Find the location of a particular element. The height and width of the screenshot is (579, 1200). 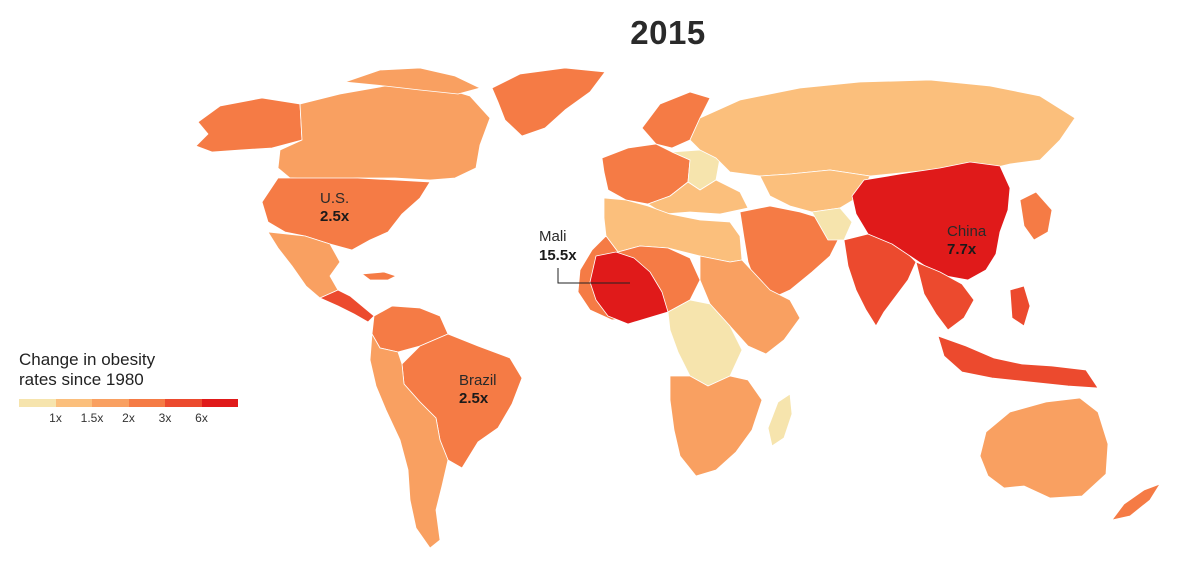

legend-title: Change in obesity rates since 1980 is located at coordinates (87, 369).